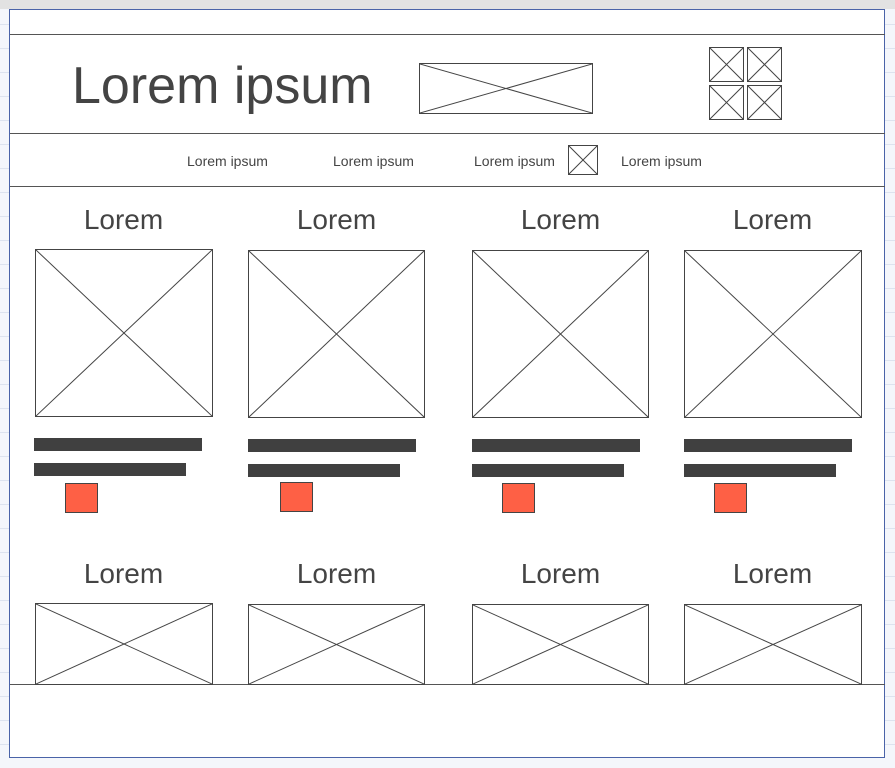 This screenshot has height=768, width=895. What do you see at coordinates (447, 133) in the screenshot?
I see `divider-header` at bounding box center [447, 133].